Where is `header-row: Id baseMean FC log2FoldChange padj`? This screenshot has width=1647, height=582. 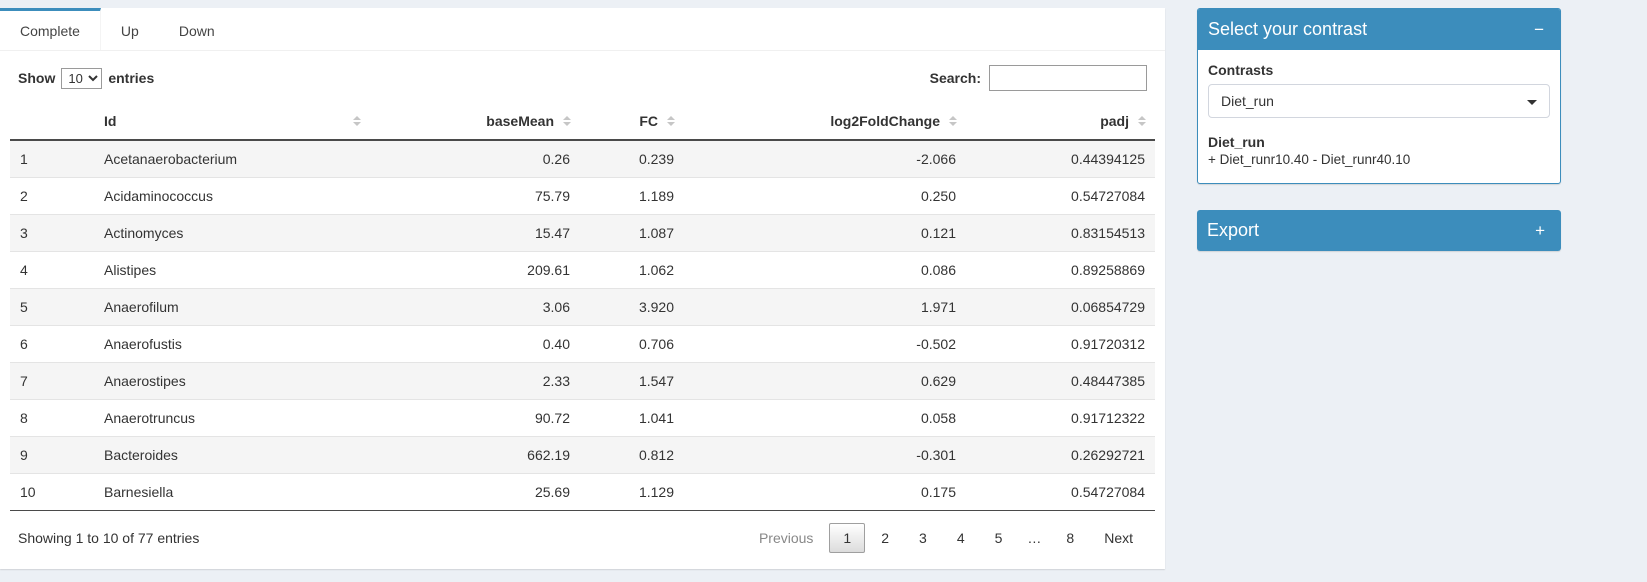 header-row: Id baseMean FC log2FoldChange padj is located at coordinates (582, 122).